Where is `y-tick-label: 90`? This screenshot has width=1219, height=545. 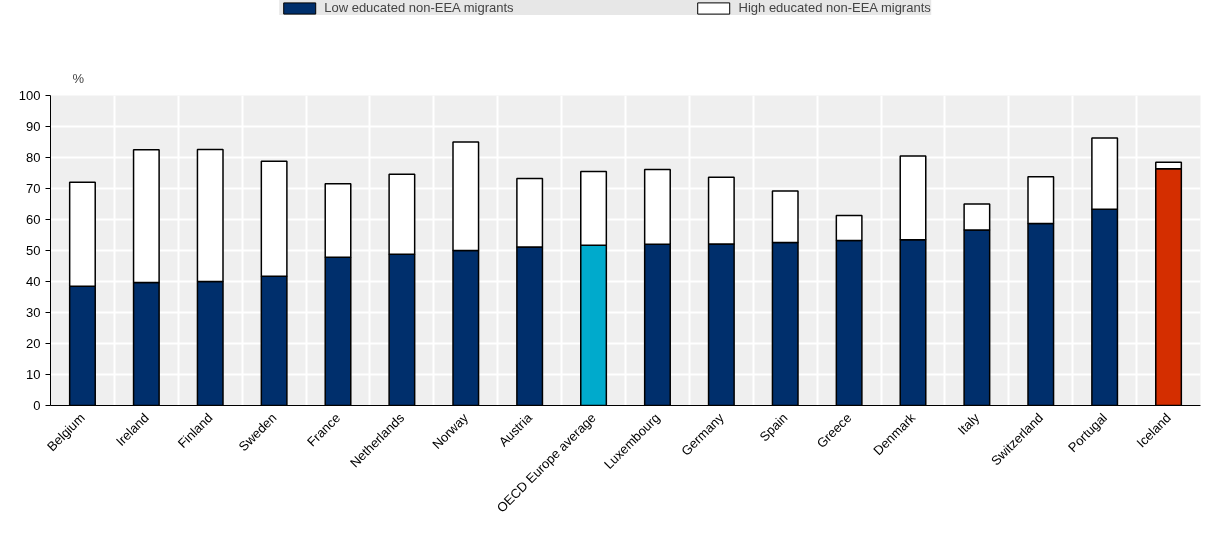
y-tick-label: 90 is located at coordinates (33, 126).